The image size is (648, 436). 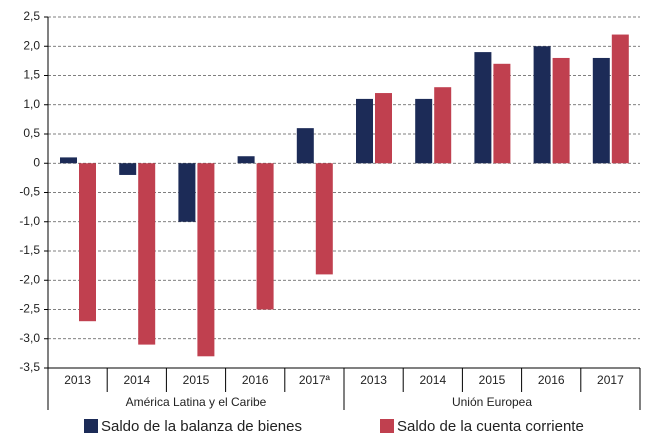 What do you see at coordinates (315, 380) in the screenshot?
I see `x-tick-label: 2017ª` at bounding box center [315, 380].